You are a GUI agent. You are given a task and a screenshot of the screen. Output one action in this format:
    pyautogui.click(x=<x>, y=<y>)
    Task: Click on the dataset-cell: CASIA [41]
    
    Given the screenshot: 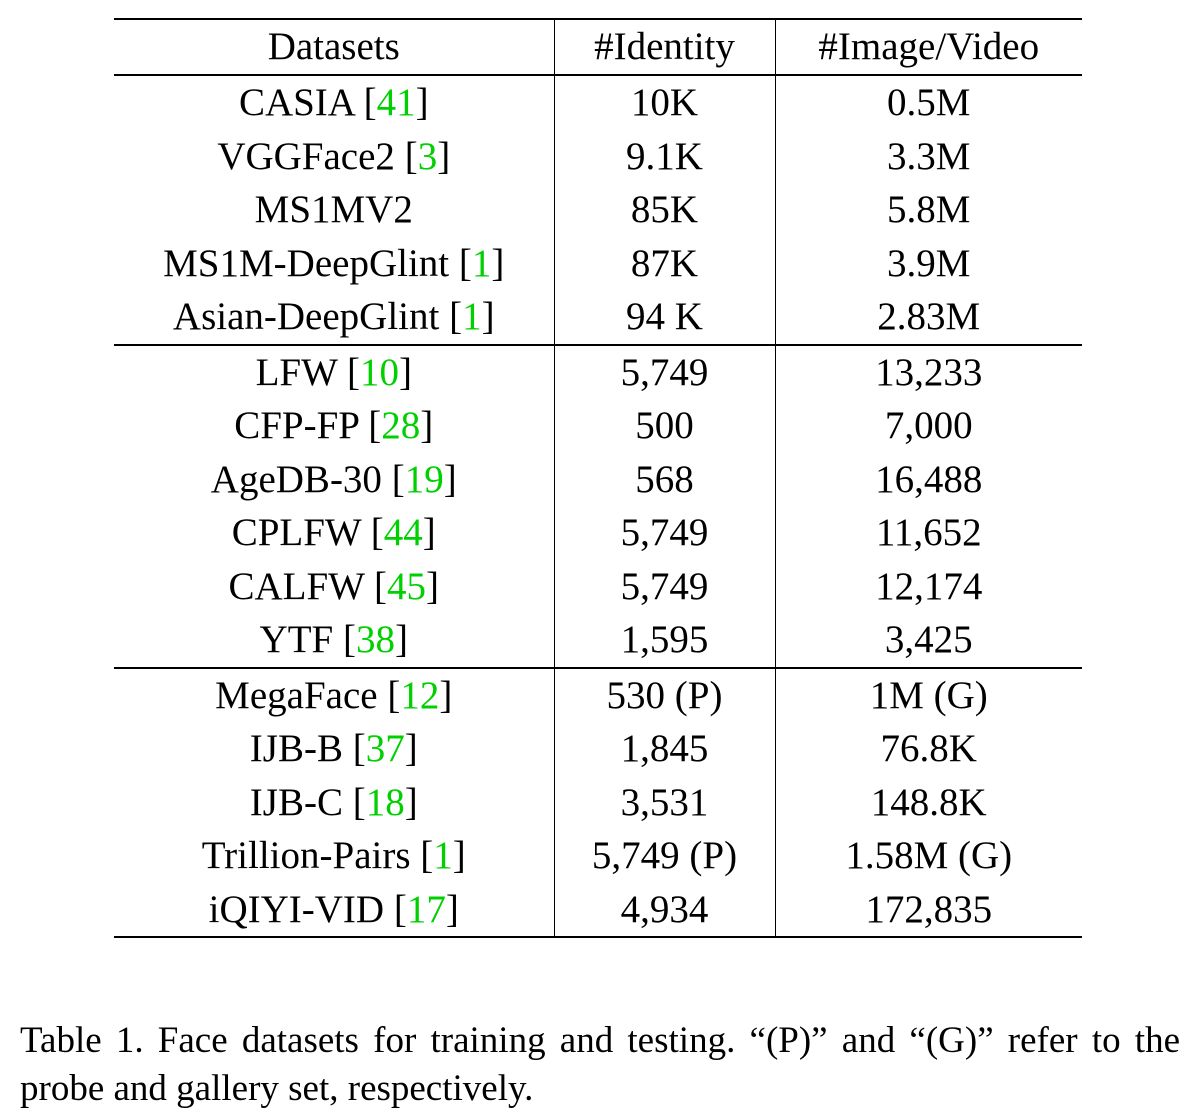 What is the action you would take?
    pyautogui.click(x=334, y=102)
    